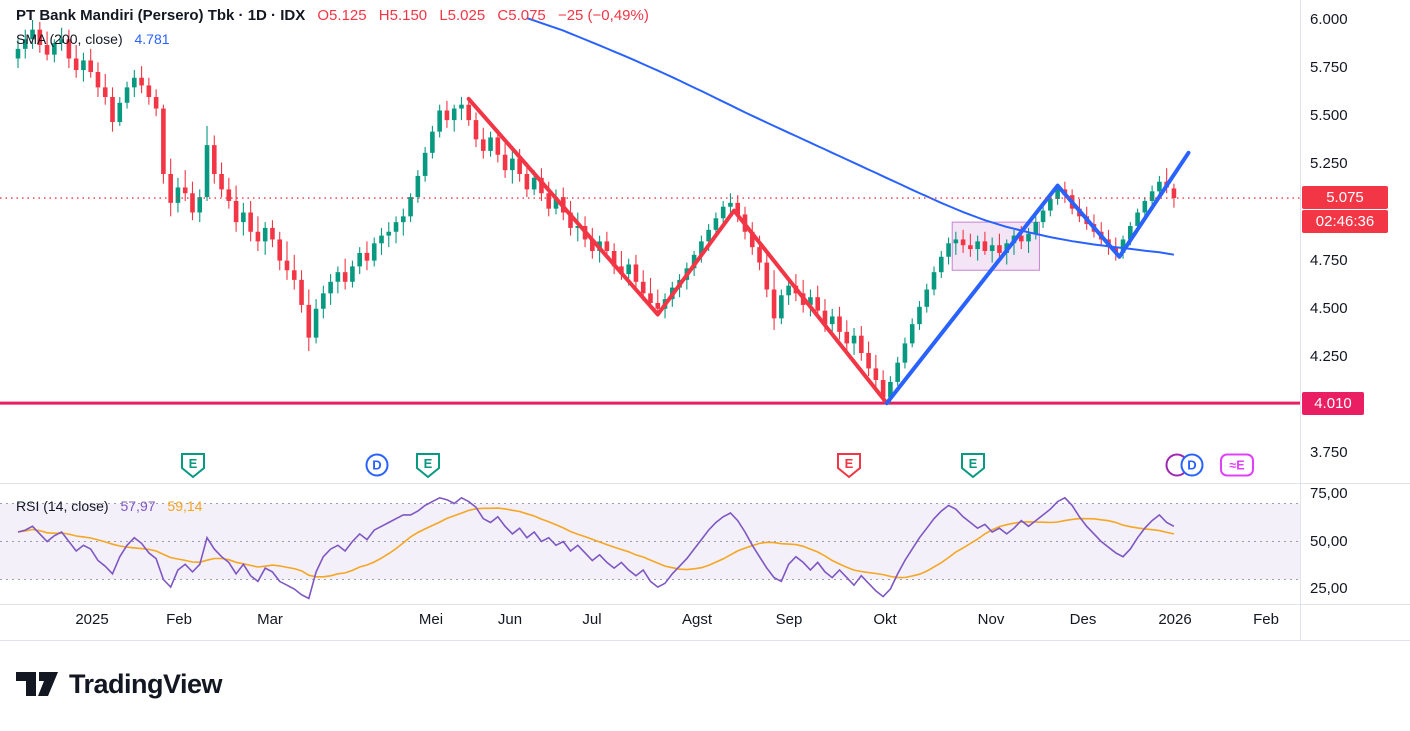 The width and height of the screenshot is (1410, 731). What do you see at coordinates (270, 619) in the screenshot?
I see `time-label: Mar` at bounding box center [270, 619].